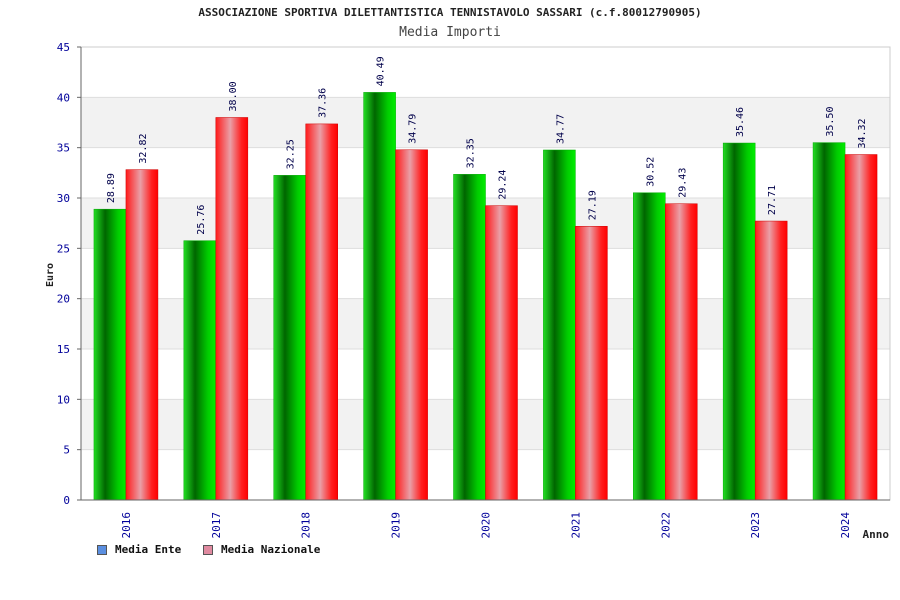 This screenshot has height=600, width=900. I want to click on bar-value-label: 28.89, so click(111, 188).